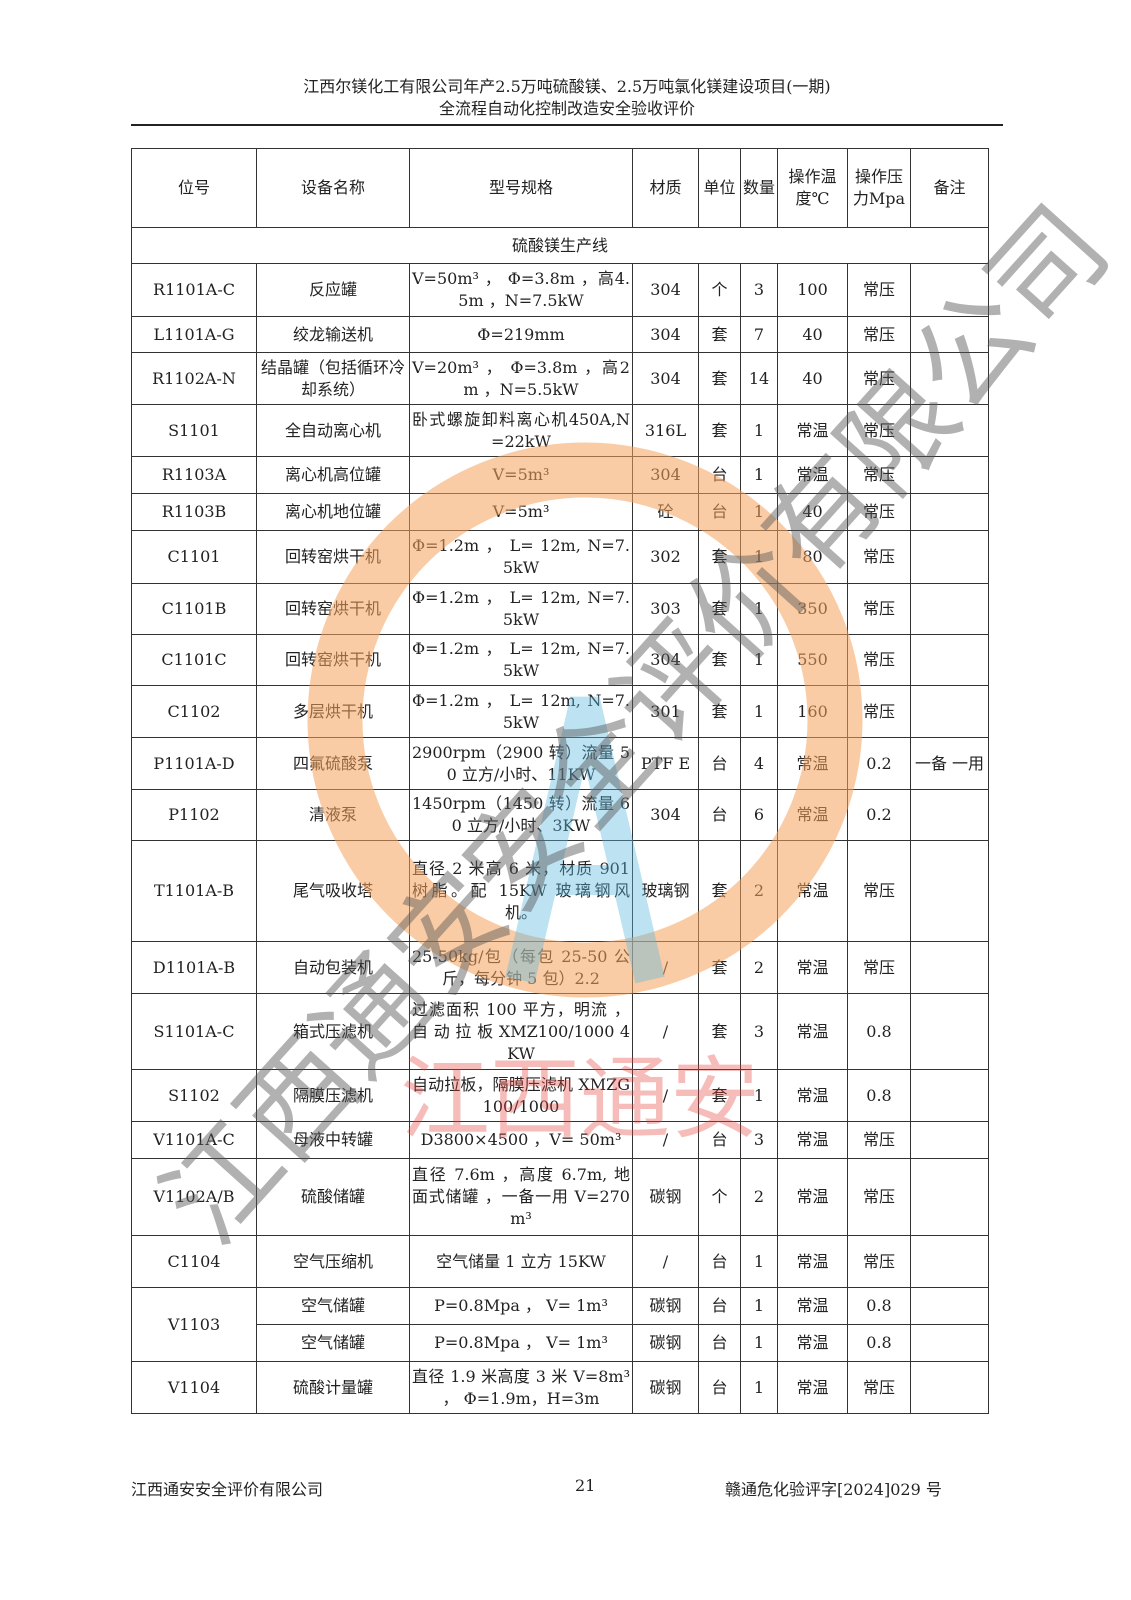  What do you see at coordinates (879, 188) in the screenshot?
I see `column-header: 操作压力Mpa` at bounding box center [879, 188].